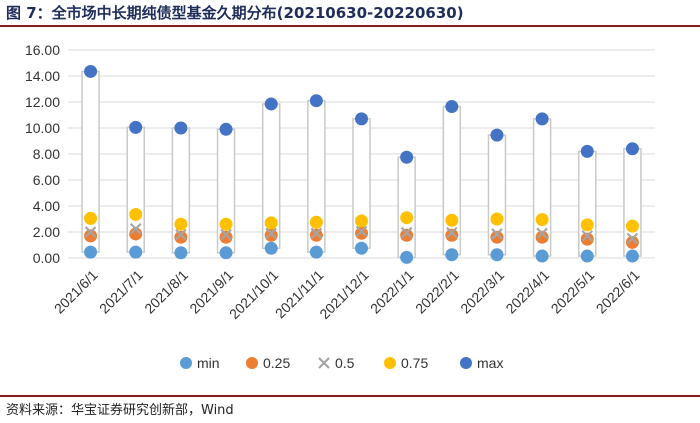 Image resolution: width=700 pixels, height=423 pixels. What do you see at coordinates (121, 292) in the screenshot?
I see `x-tick-label: 2021/7/1` at bounding box center [121, 292].